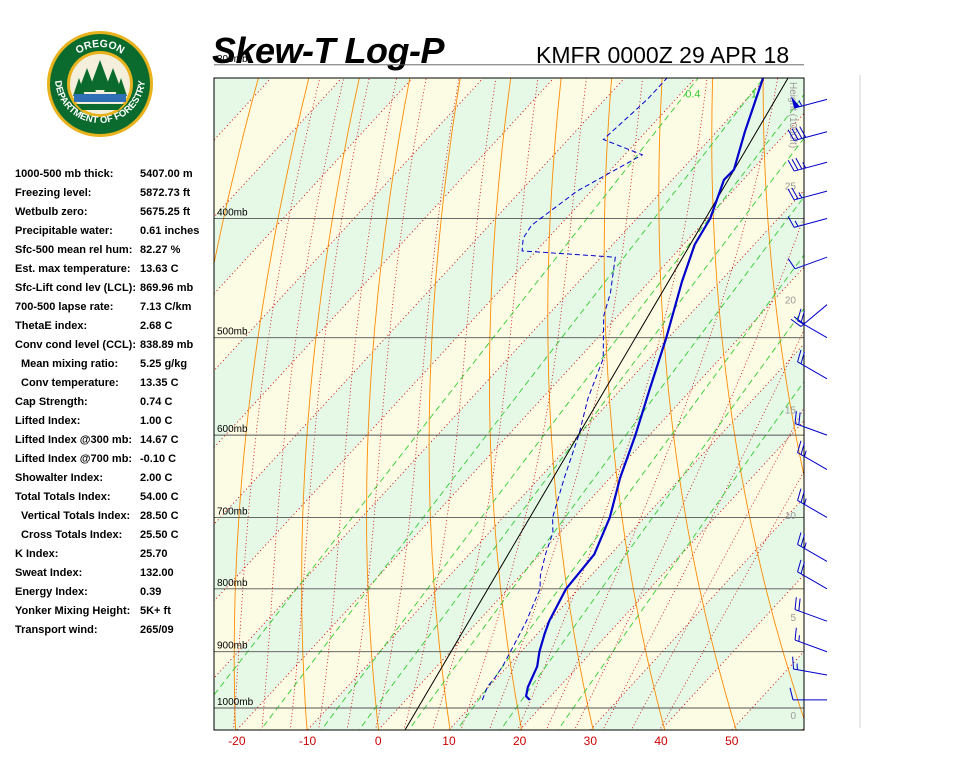 This screenshot has height=768, width=960. Describe the element at coordinates (591, 741) in the screenshot. I see `x-tick-label: 30` at that location.